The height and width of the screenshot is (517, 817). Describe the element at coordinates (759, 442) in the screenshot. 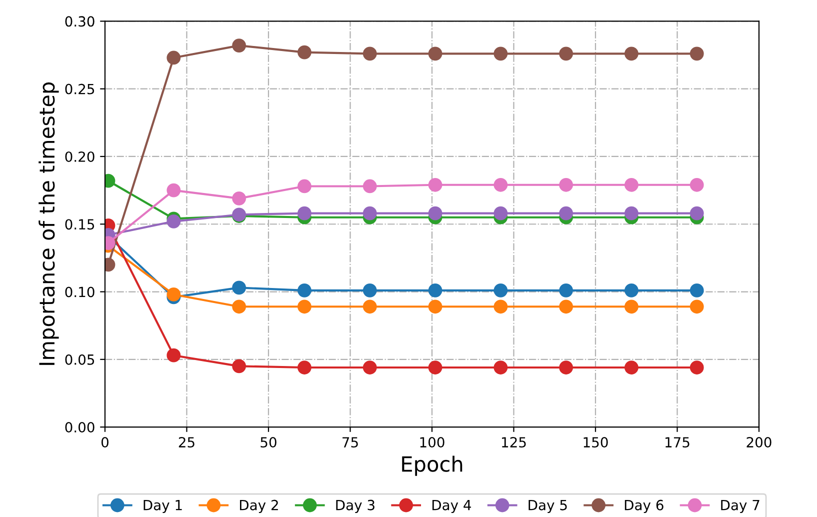

I see `x-tick-label: 200` at that location.